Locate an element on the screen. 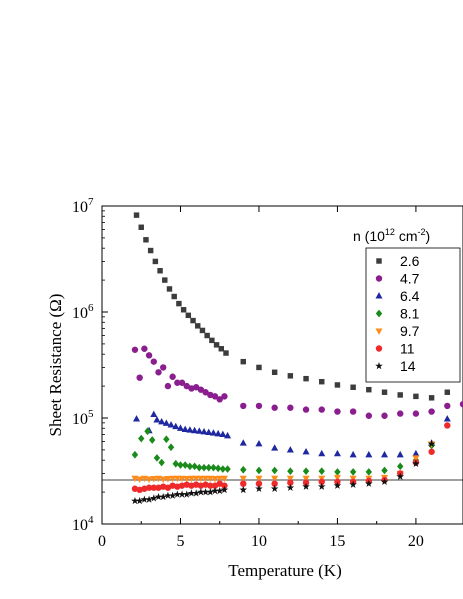 The height and width of the screenshot is (599, 463). x-tick-label: 15 is located at coordinates (337, 541).